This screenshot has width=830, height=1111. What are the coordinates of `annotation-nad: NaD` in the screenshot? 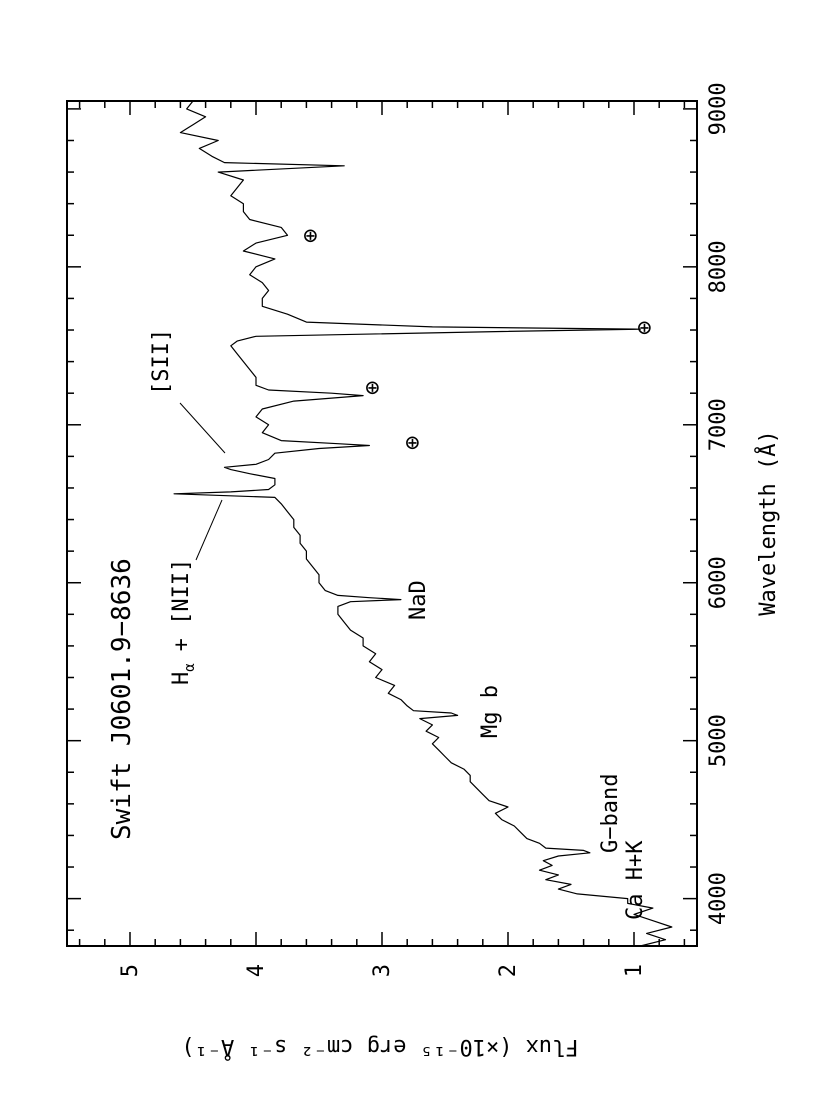 It's located at (418, 600).